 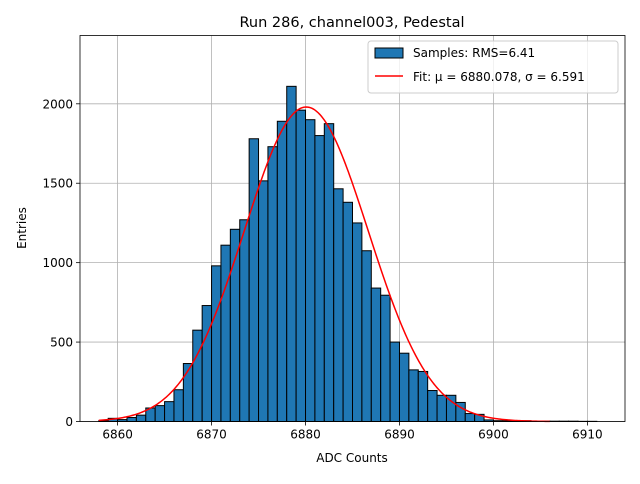 I want to click on y-tick-label: 500, so click(x=61, y=343).